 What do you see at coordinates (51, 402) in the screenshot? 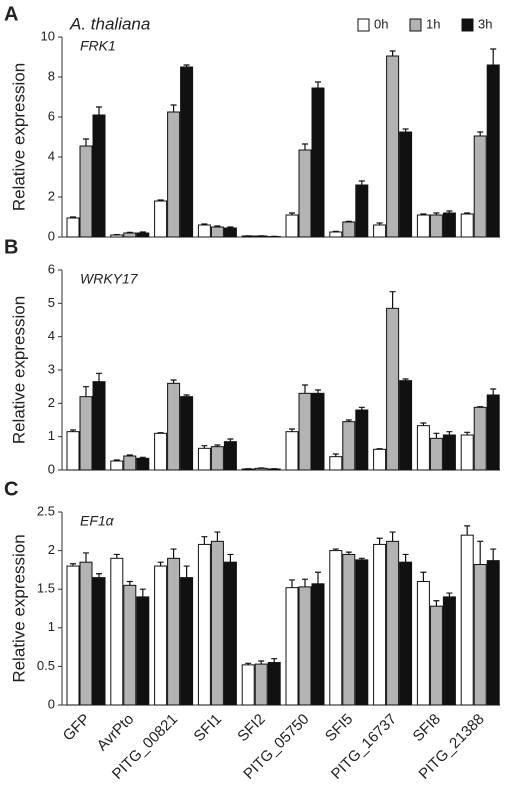
I see `y-tick-label: 2` at bounding box center [51, 402].